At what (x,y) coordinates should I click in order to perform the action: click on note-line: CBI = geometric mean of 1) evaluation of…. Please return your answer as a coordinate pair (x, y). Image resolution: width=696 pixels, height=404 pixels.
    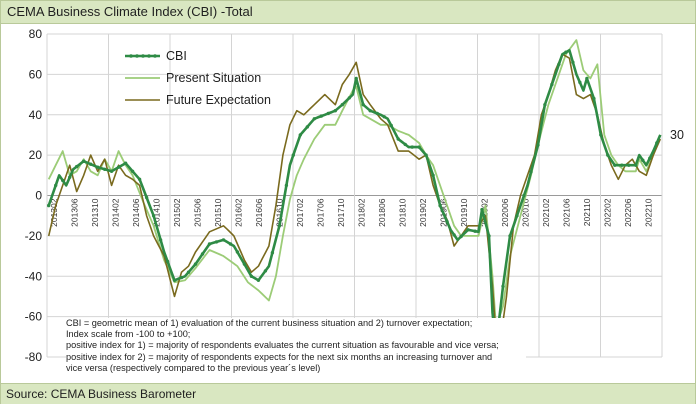
    Looking at the image, I should click on (269, 323).